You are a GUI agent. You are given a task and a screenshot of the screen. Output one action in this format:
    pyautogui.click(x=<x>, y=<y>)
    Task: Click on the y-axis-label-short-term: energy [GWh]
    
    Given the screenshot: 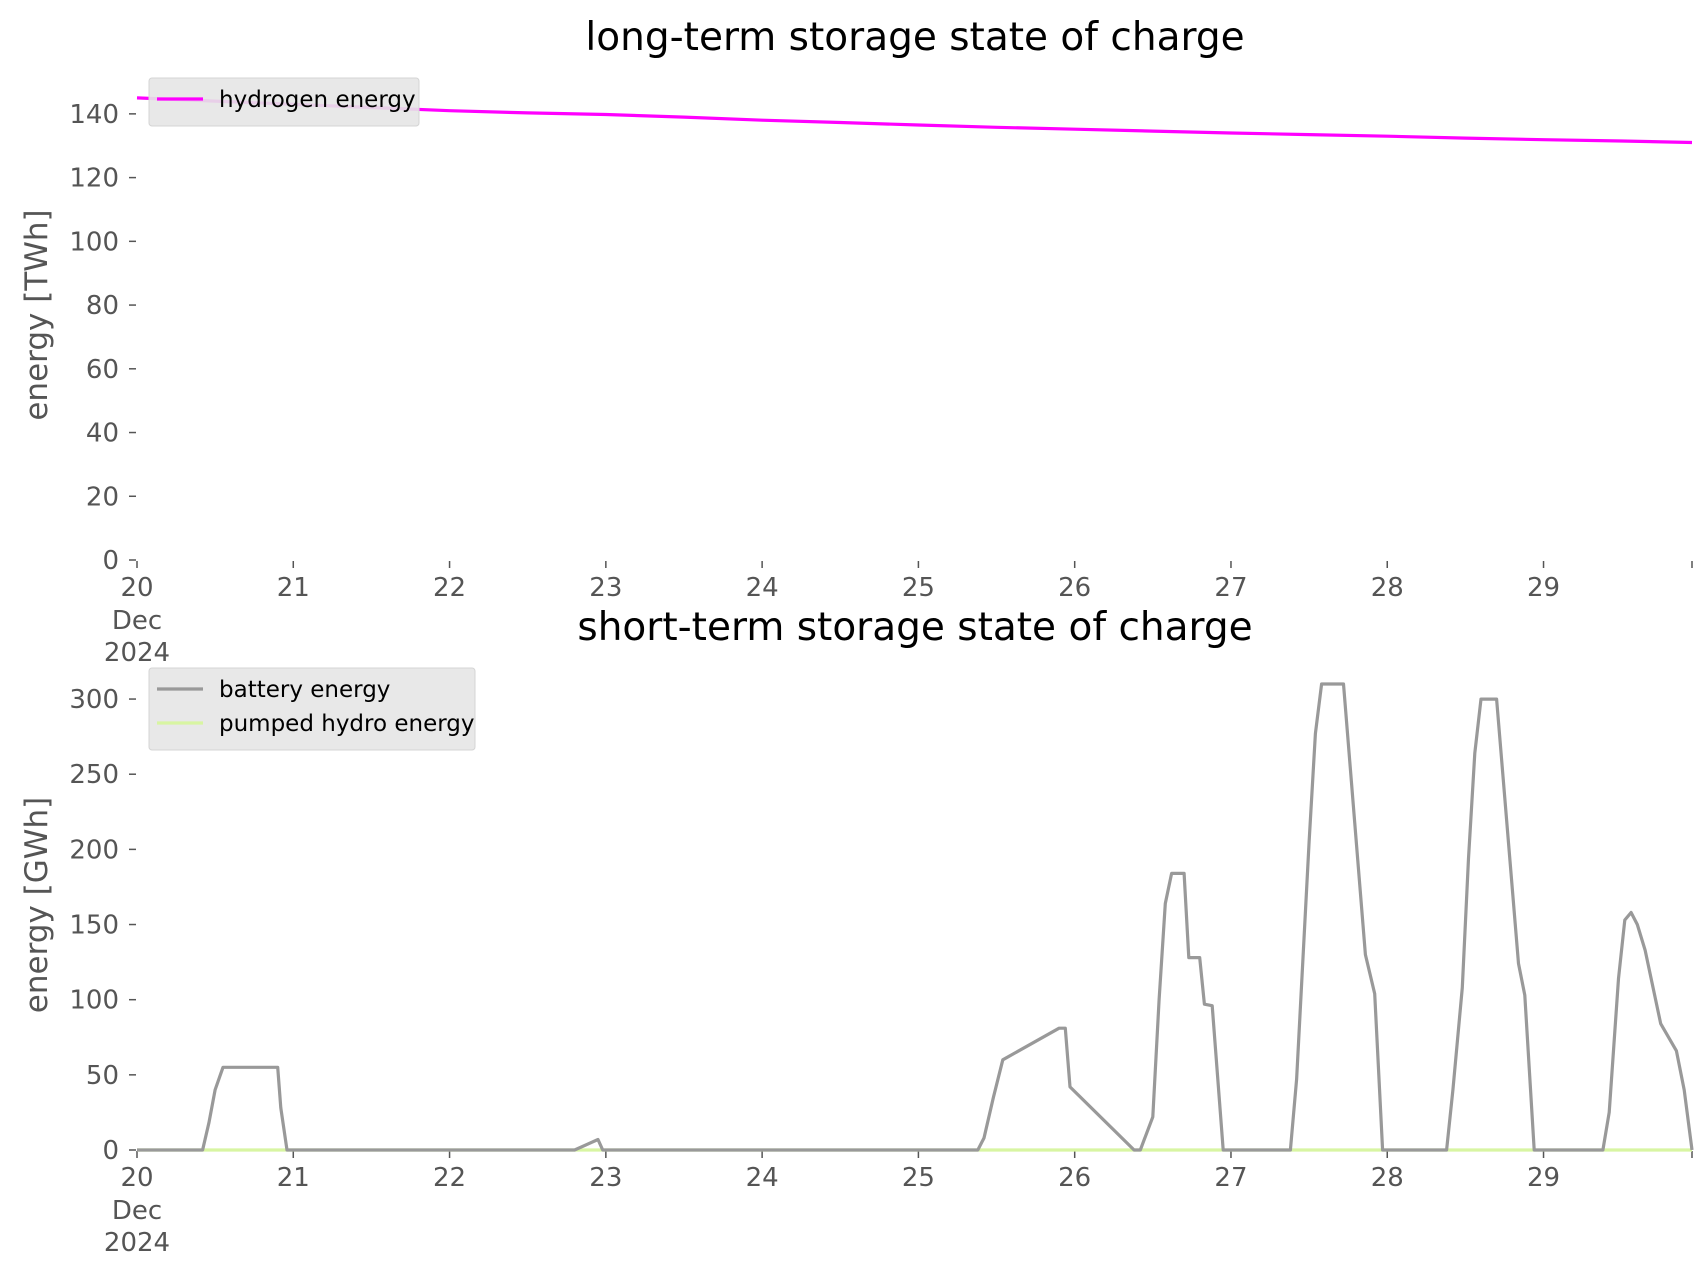 What is the action you would take?
    pyautogui.click(x=37, y=905)
    